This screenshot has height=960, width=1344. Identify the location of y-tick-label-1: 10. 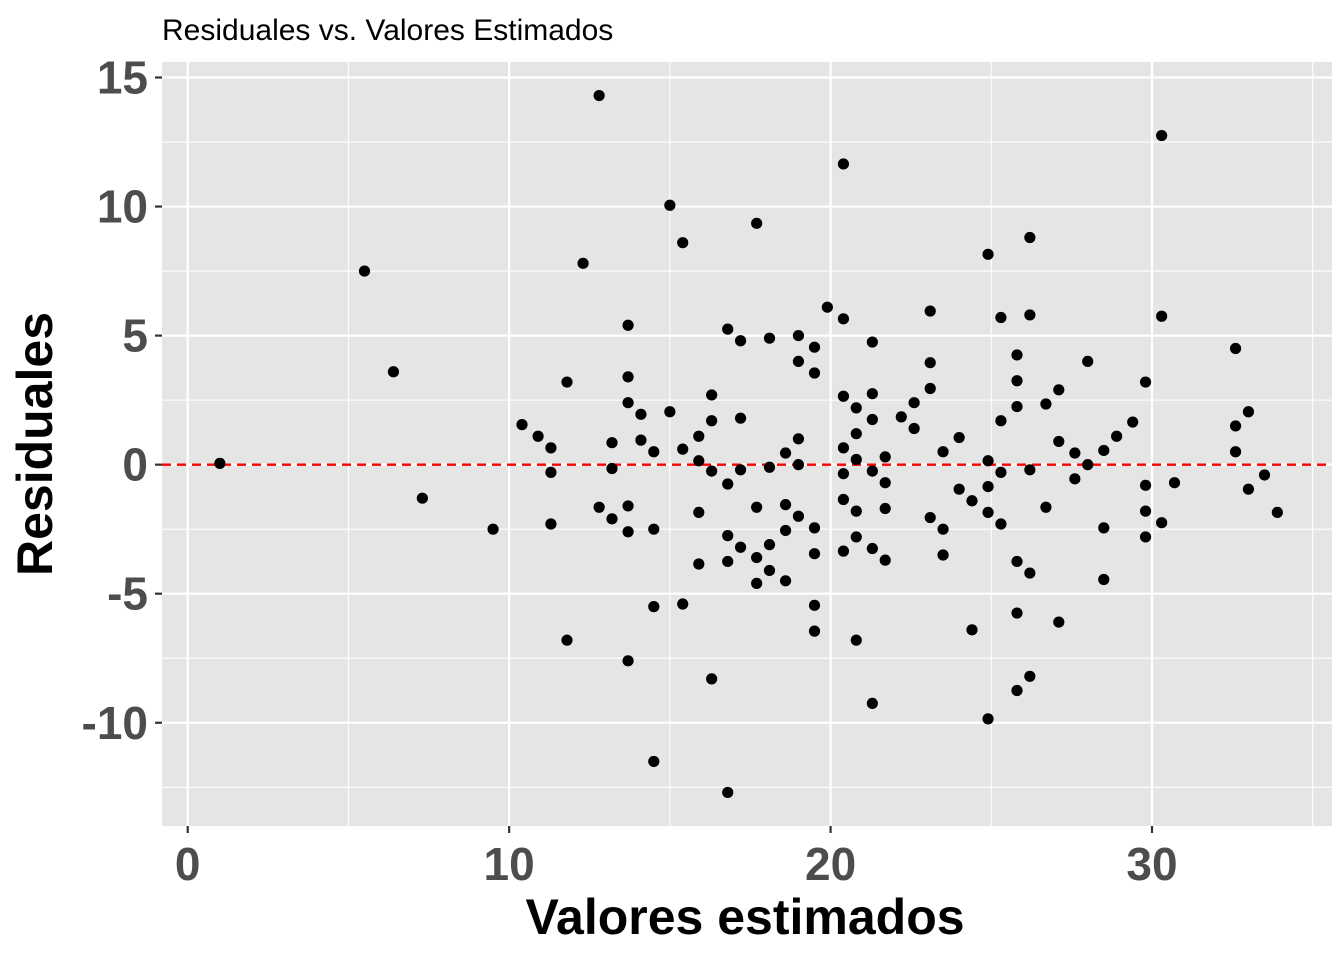
(122, 207).